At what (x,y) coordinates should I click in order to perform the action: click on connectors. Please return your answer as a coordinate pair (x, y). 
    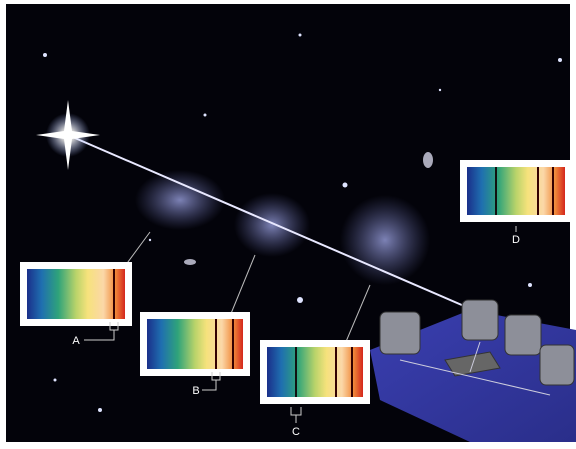
    Looking at the image, I should click on (247, 288).